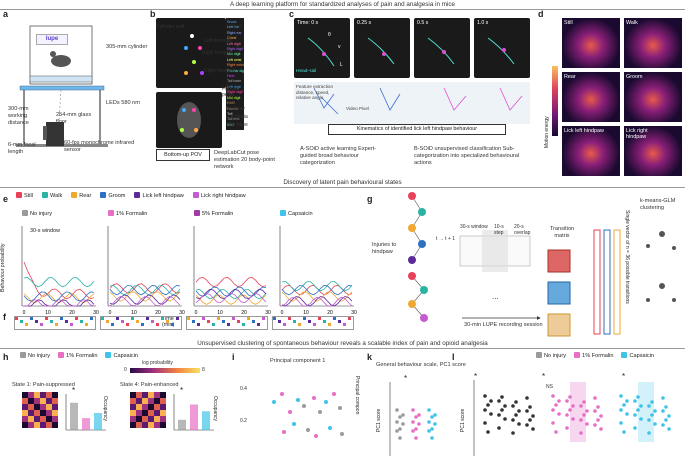 This screenshot has height=460, width=685. What do you see at coordinates (306, 313) in the screenshot?
I see `svg-text: 10` at bounding box center [306, 313].